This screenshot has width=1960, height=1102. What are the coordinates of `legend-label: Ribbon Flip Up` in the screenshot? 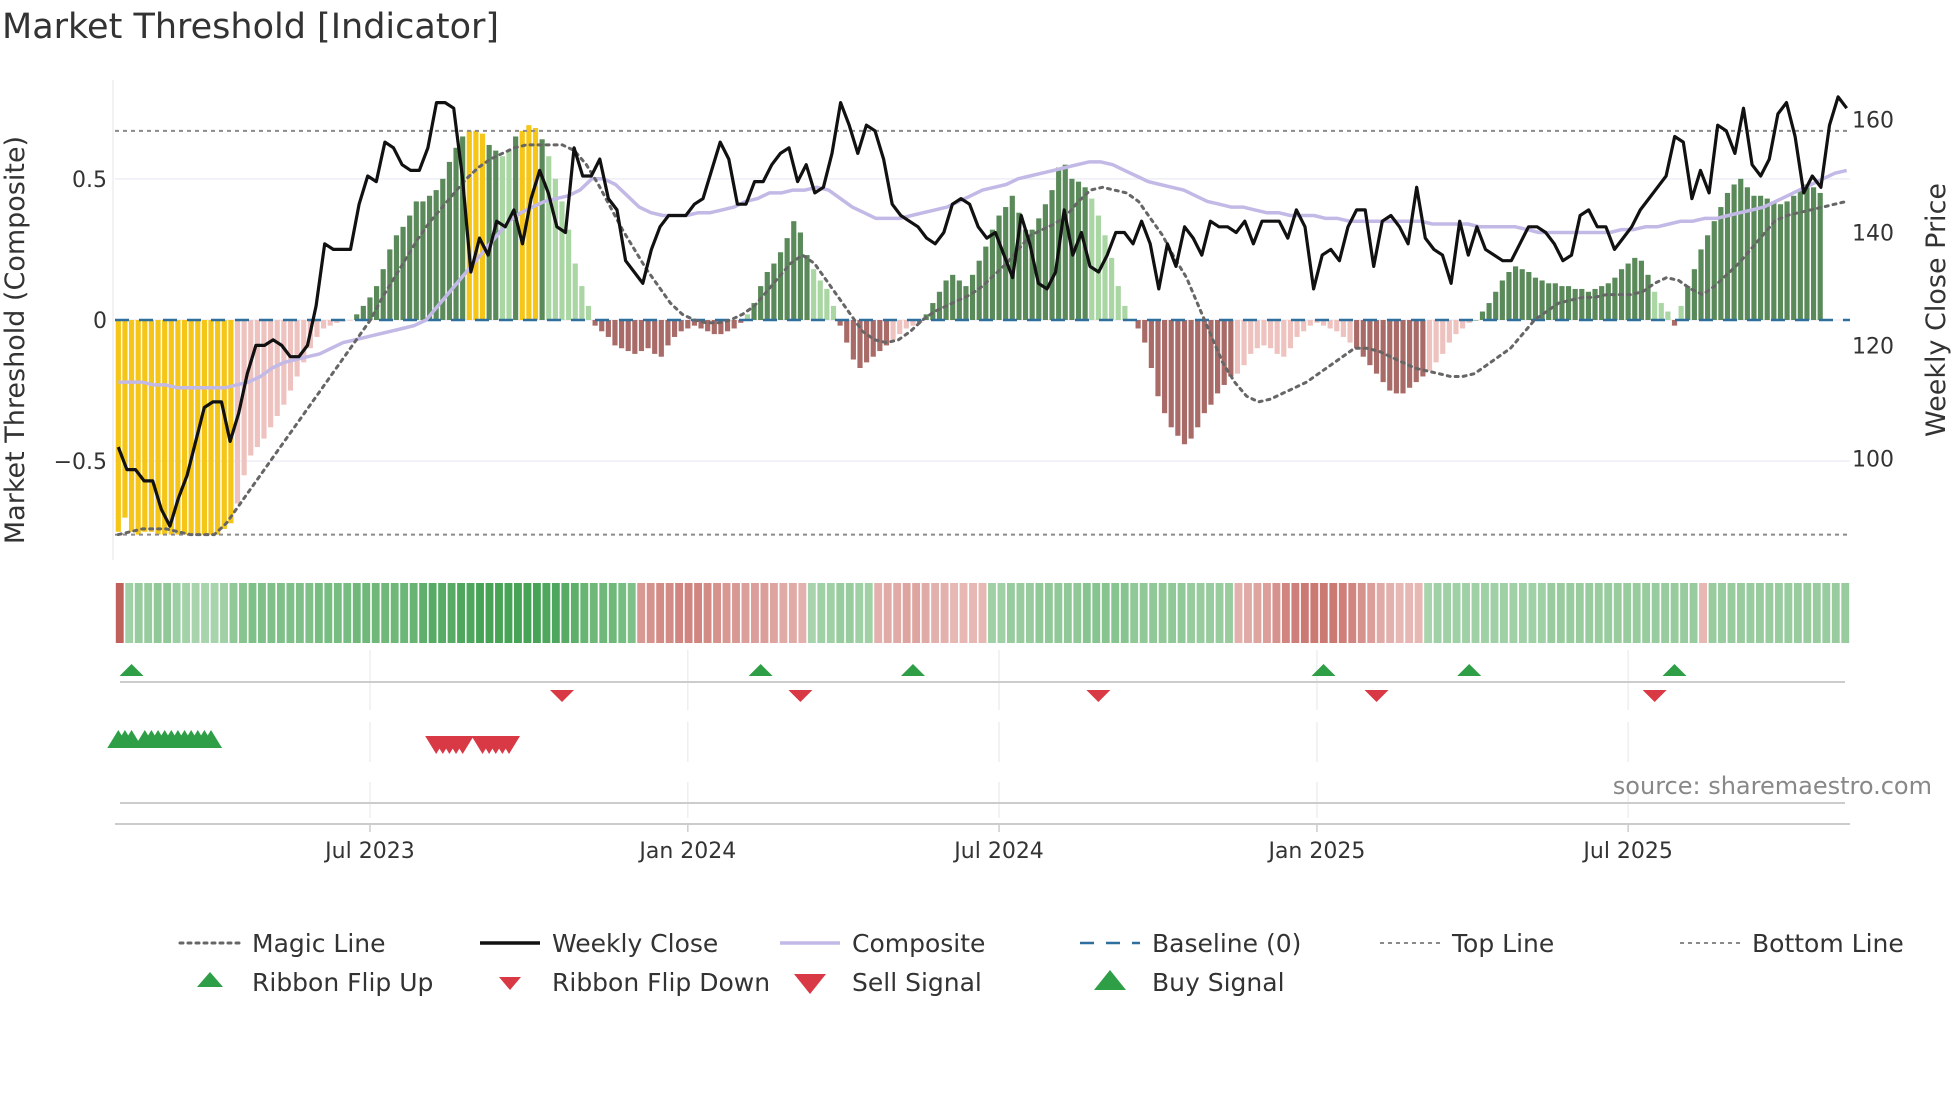 It's located at (342, 982).